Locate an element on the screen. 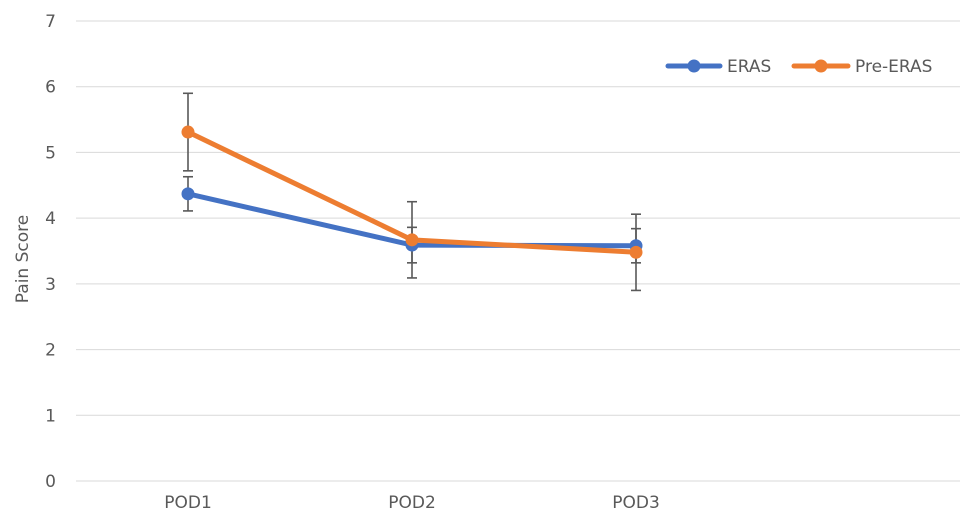  x-axis-ticks: POD1 POD2 POD3 is located at coordinates (412, 503).